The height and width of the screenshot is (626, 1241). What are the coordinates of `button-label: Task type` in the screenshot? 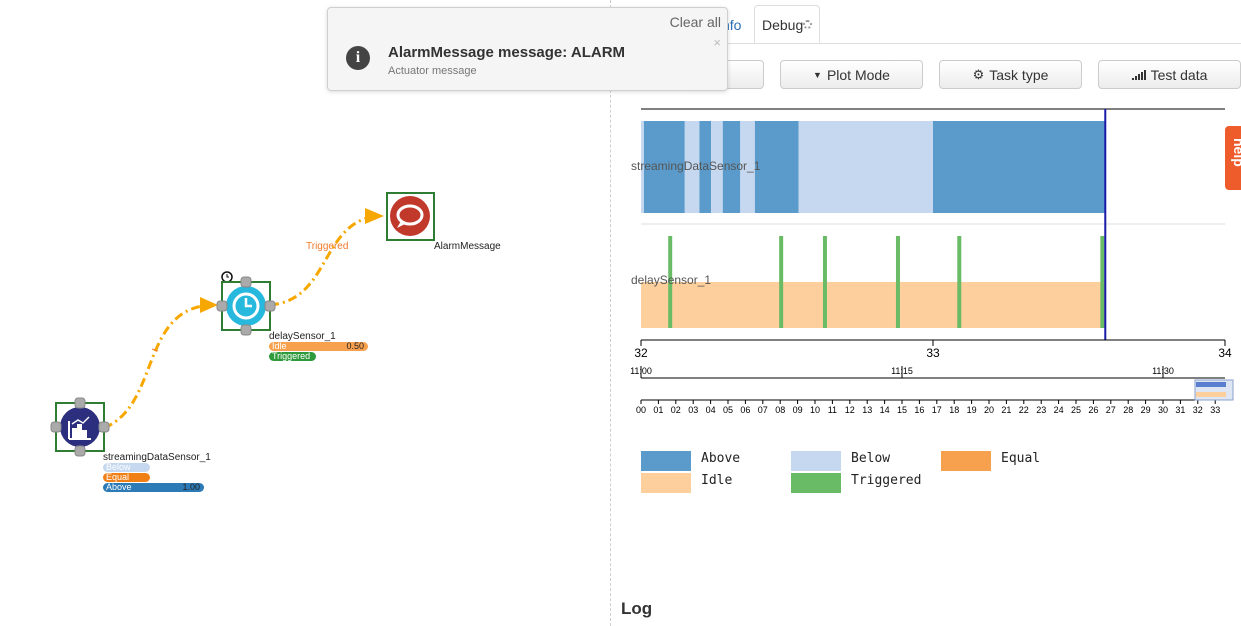 It's located at (1019, 74).